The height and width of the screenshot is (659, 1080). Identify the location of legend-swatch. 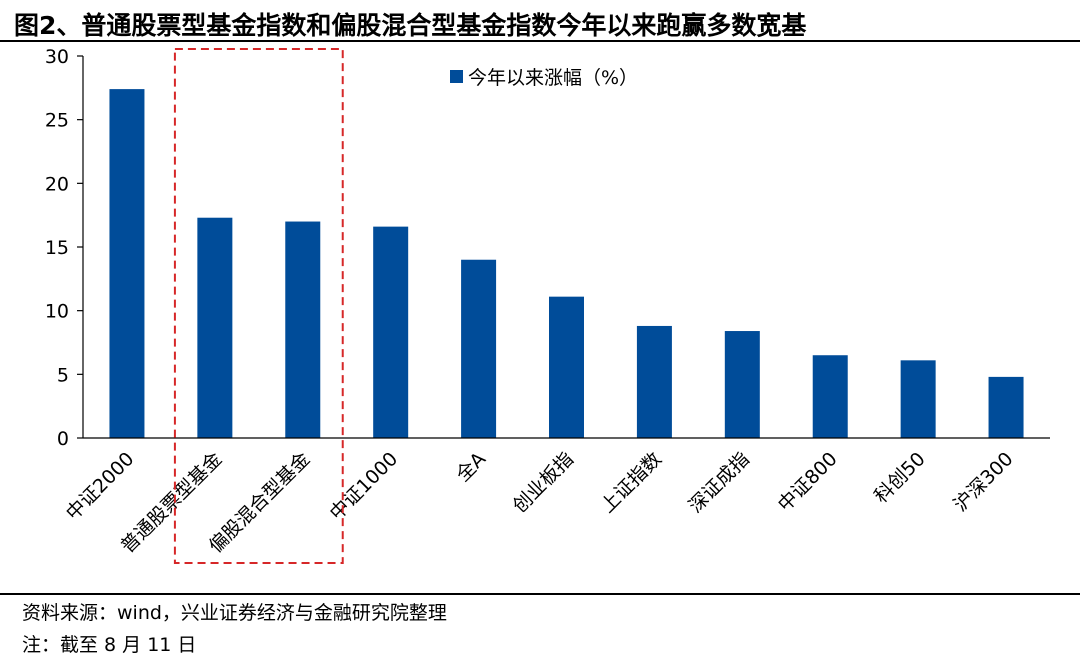
(456, 76).